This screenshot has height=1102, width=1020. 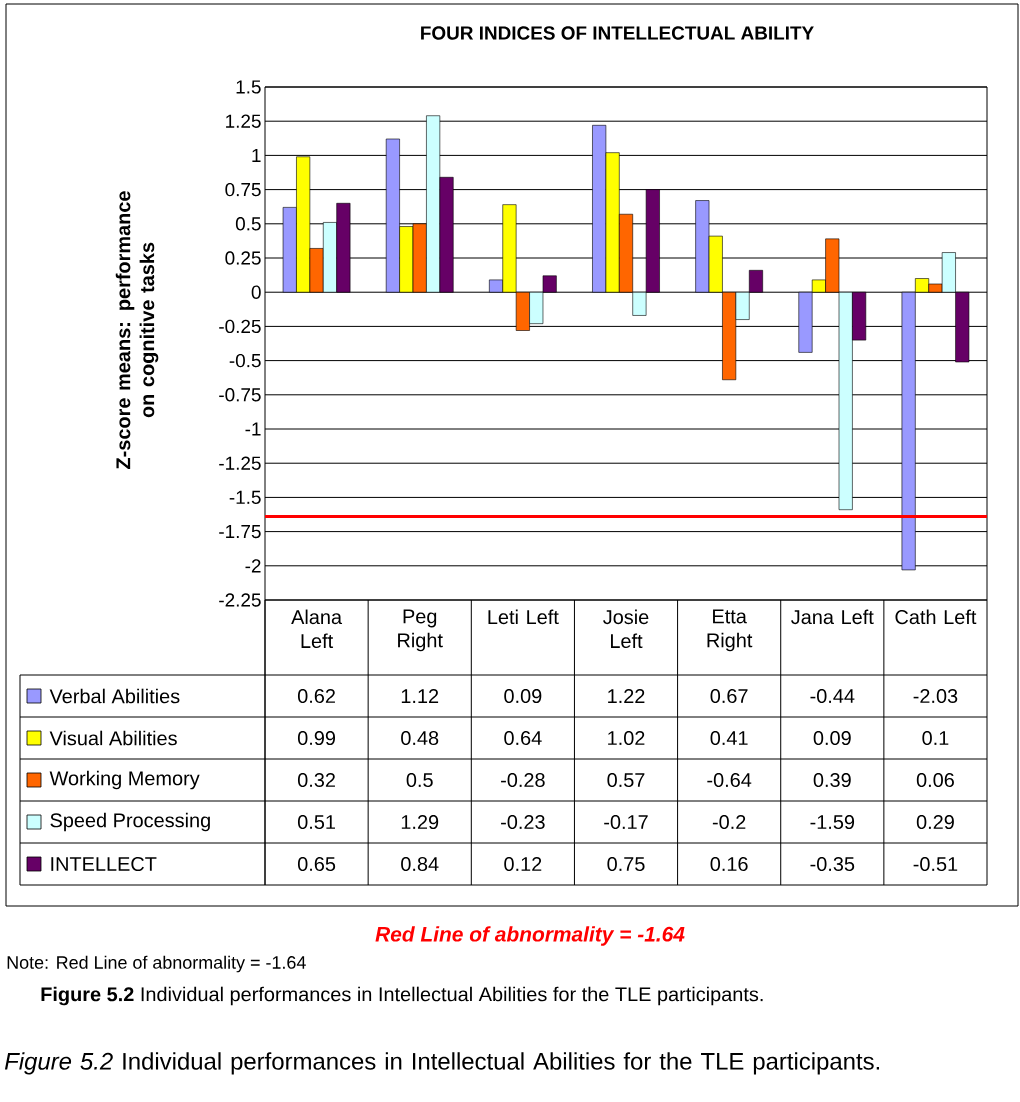 I want to click on x-tick-label: Leti Left, so click(x=523, y=617).